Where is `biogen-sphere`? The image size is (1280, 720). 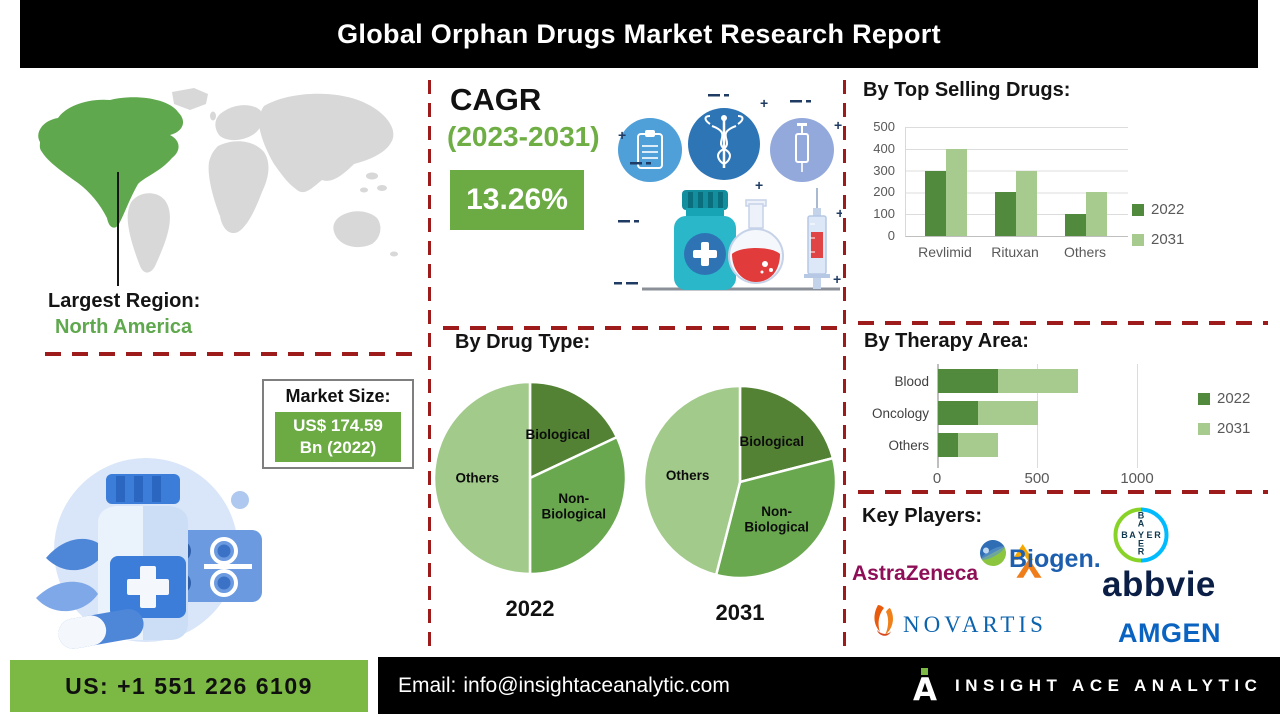 biogen-sphere is located at coordinates (993, 553).